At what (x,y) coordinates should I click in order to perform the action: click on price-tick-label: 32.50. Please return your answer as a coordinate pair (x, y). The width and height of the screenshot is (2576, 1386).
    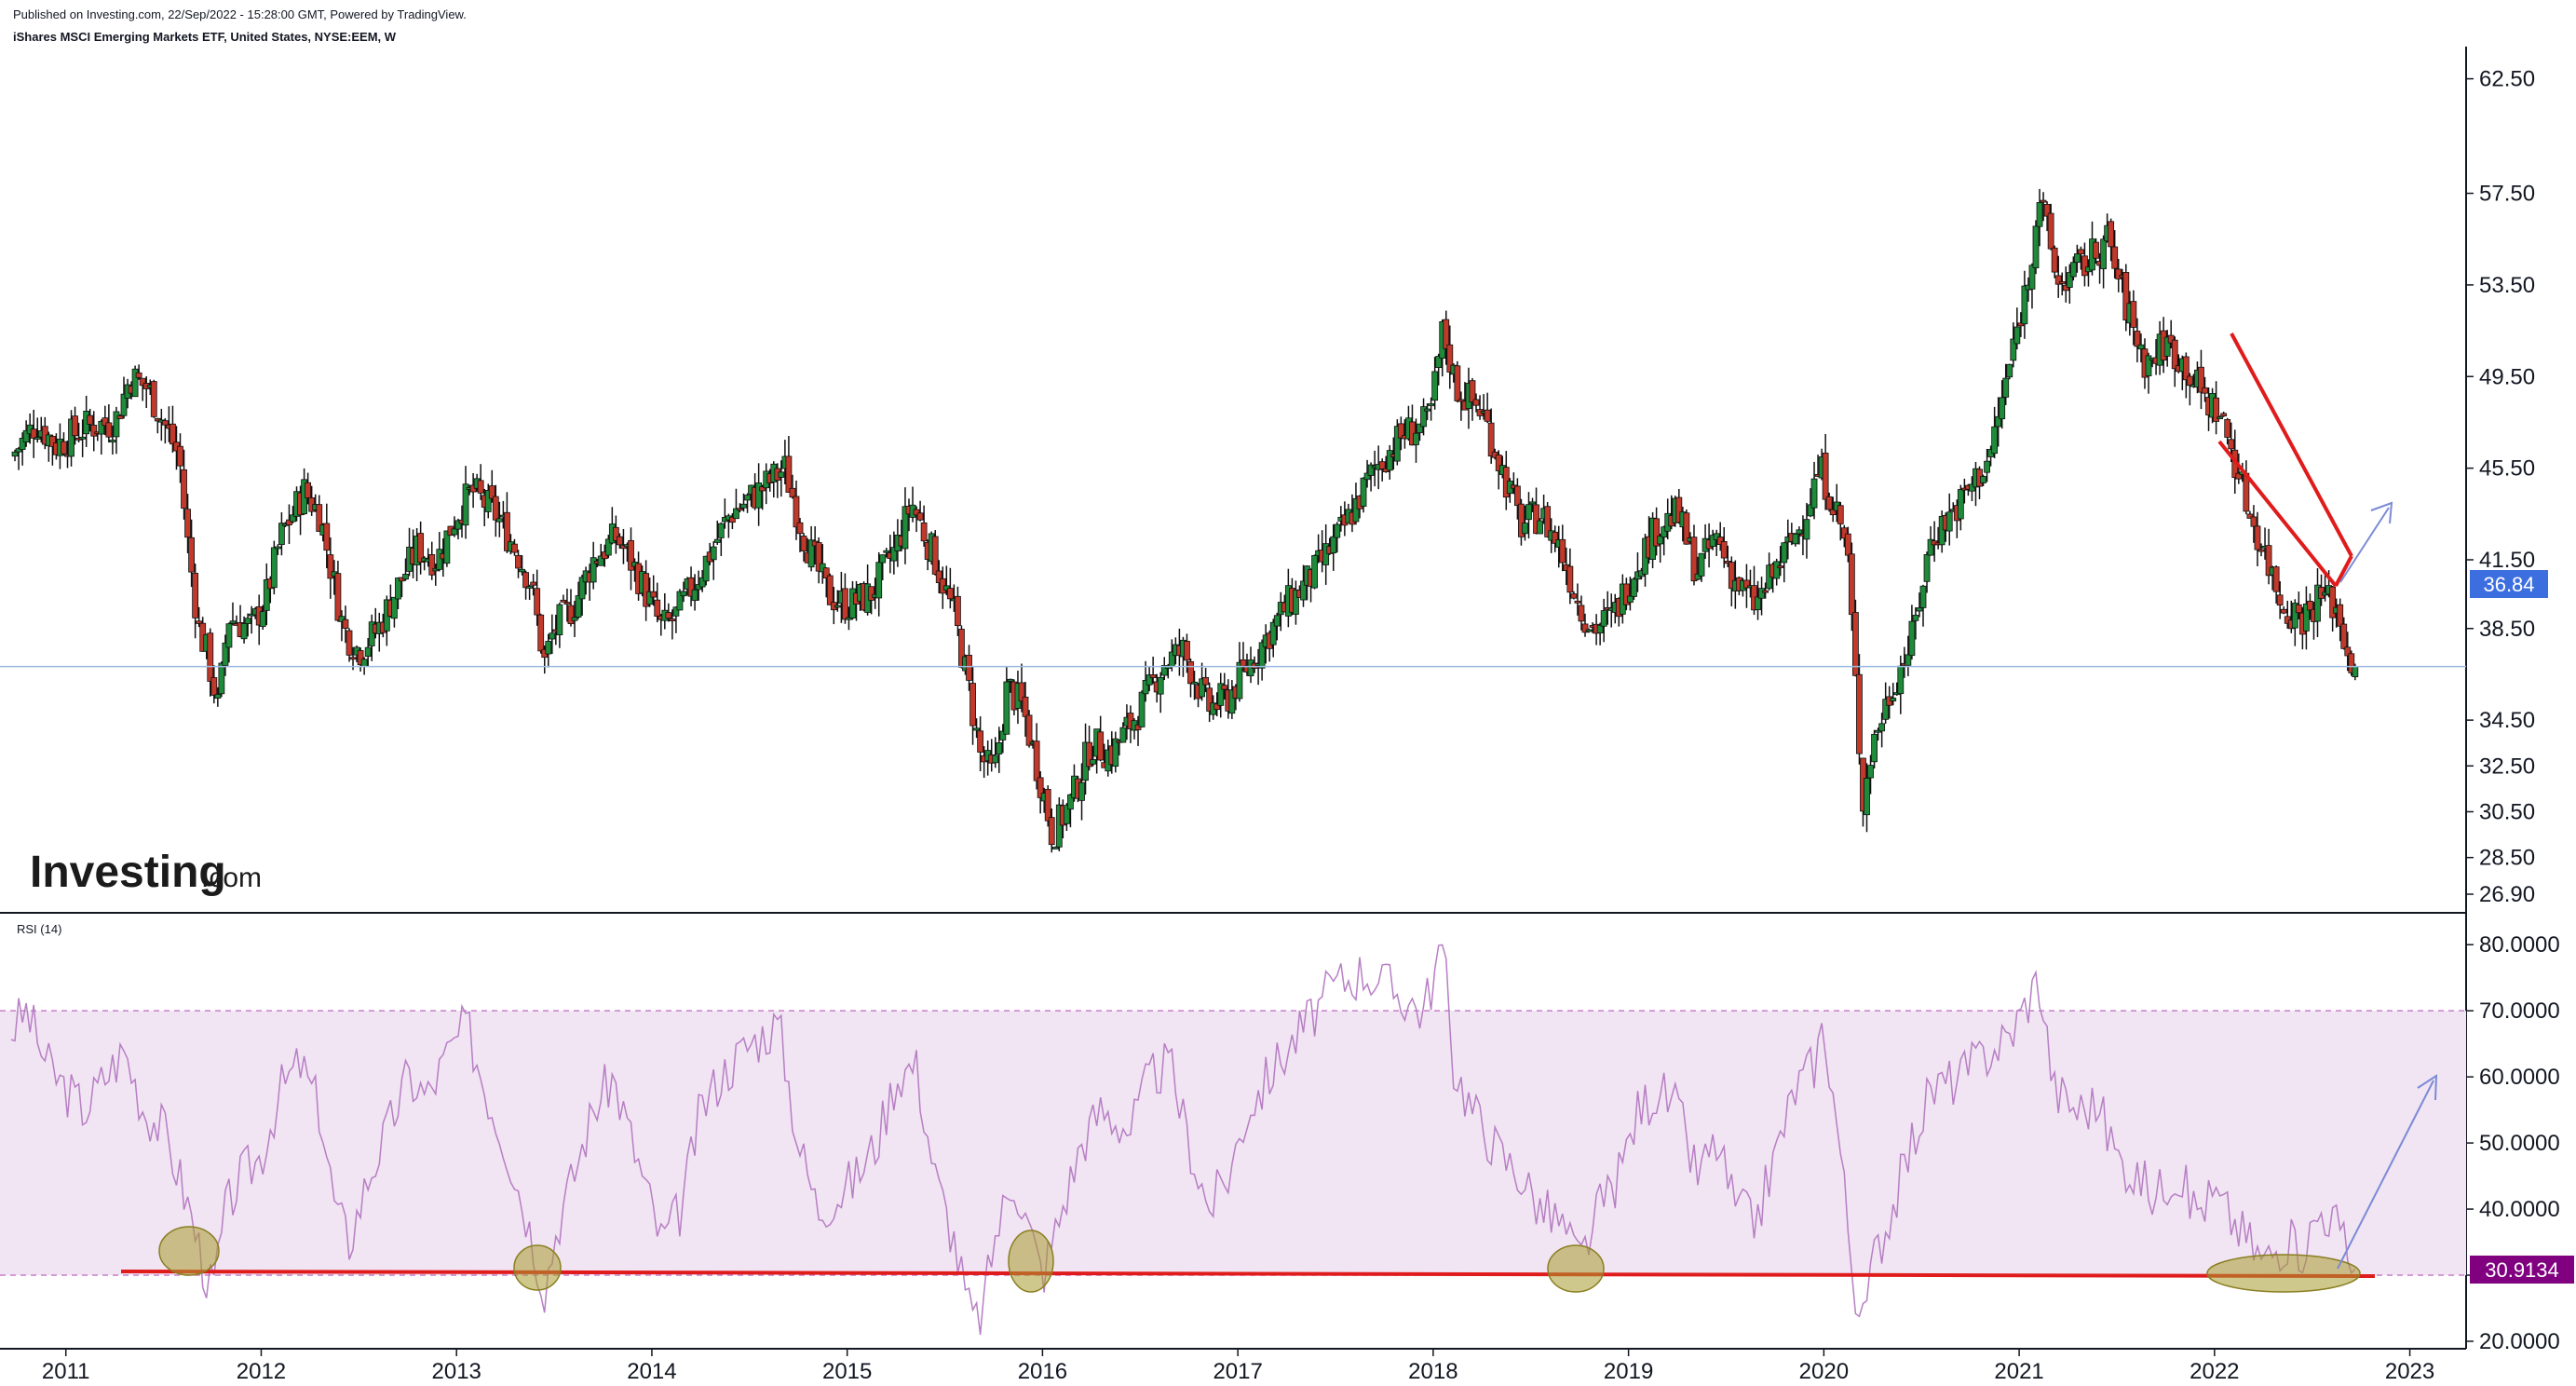
    Looking at the image, I should click on (2507, 766).